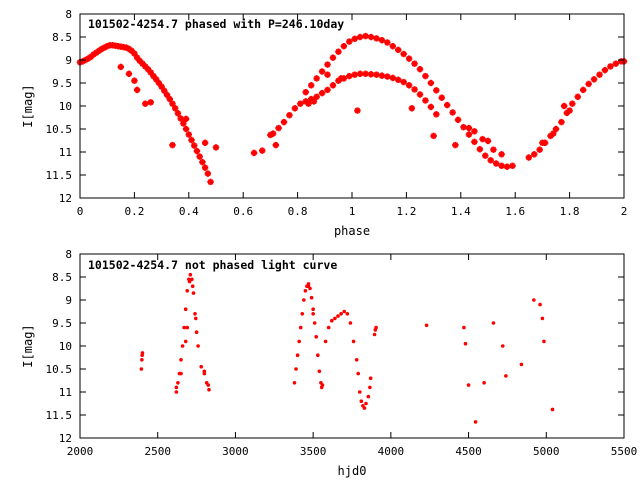  Describe the element at coordinates (391, 451) in the screenshot. I see `x-tick-label: 4000` at that location.